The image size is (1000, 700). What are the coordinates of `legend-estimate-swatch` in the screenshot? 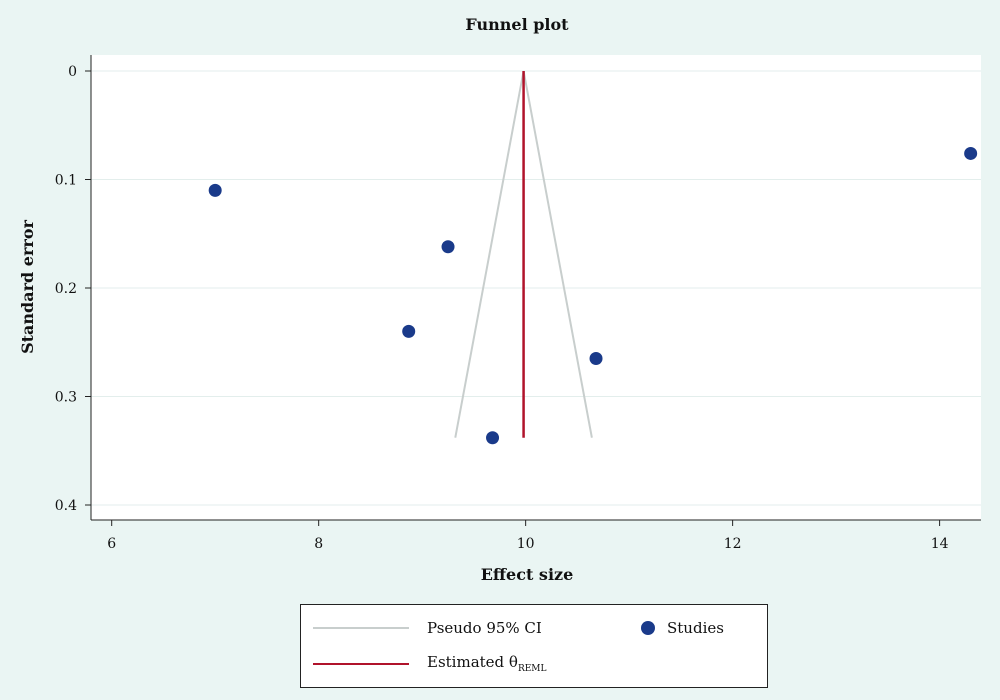 It's located at (361, 663).